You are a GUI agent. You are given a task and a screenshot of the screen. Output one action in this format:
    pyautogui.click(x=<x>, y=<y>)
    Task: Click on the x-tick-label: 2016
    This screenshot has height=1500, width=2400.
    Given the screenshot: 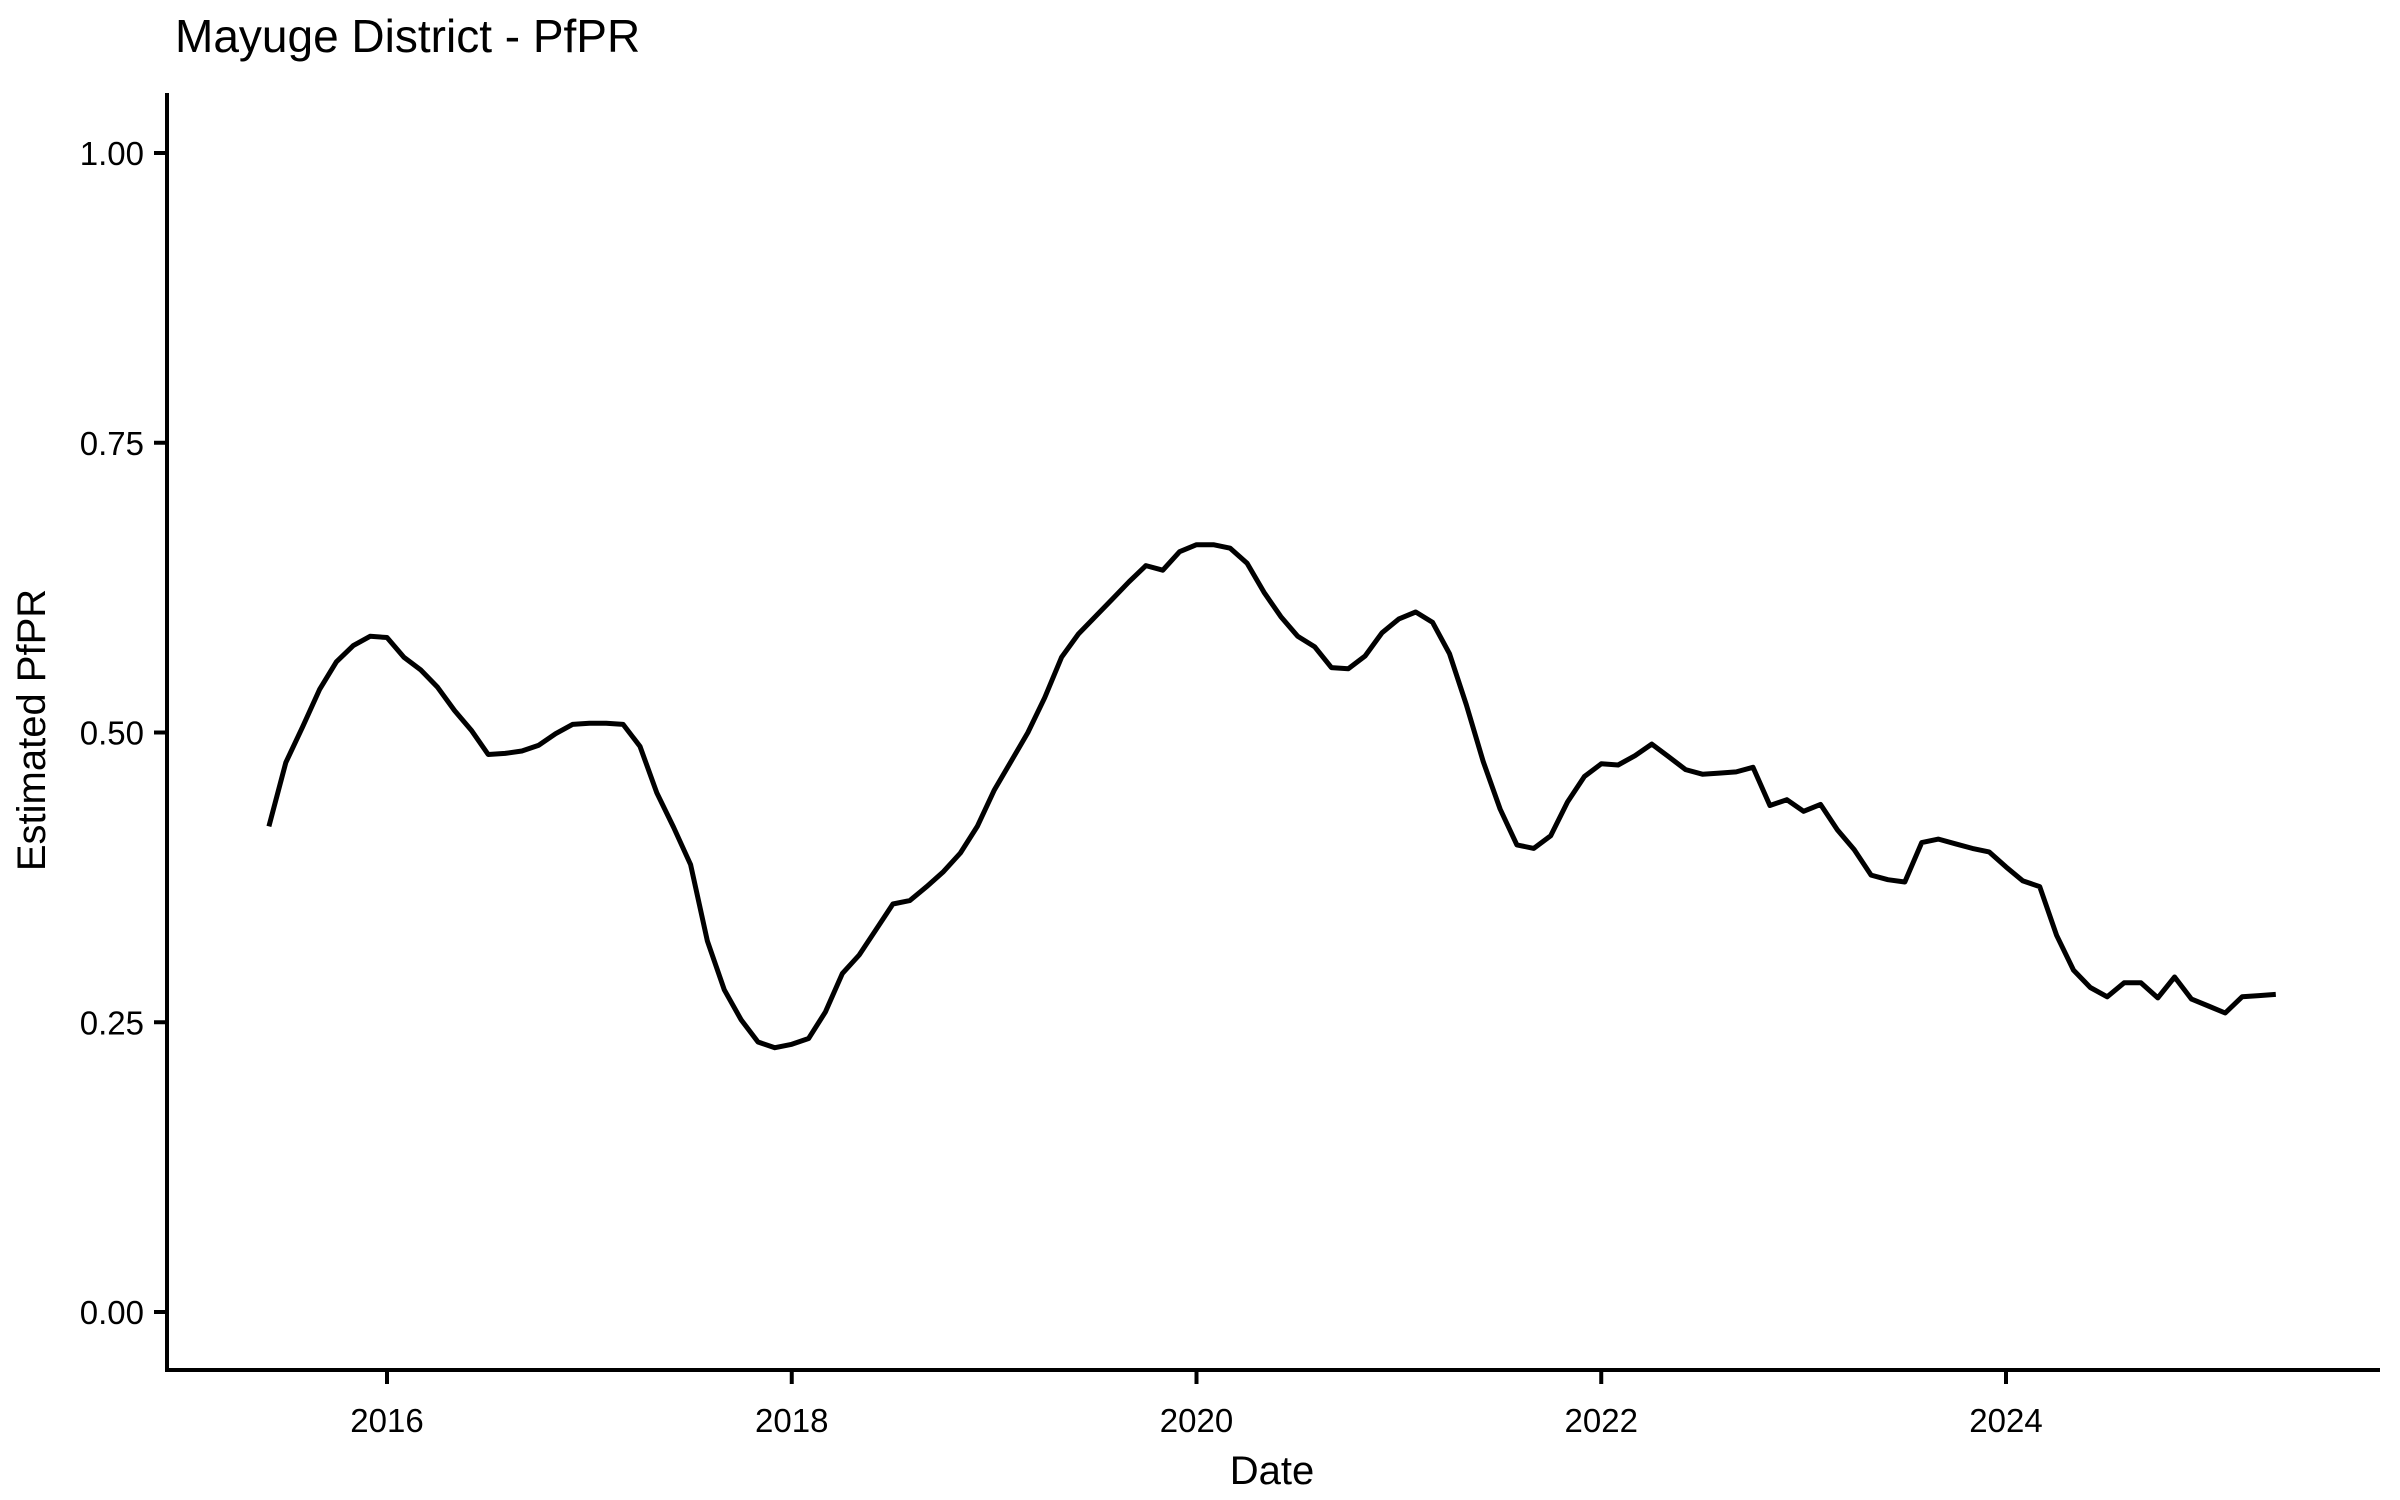 What is the action you would take?
    pyautogui.click(x=386, y=1420)
    